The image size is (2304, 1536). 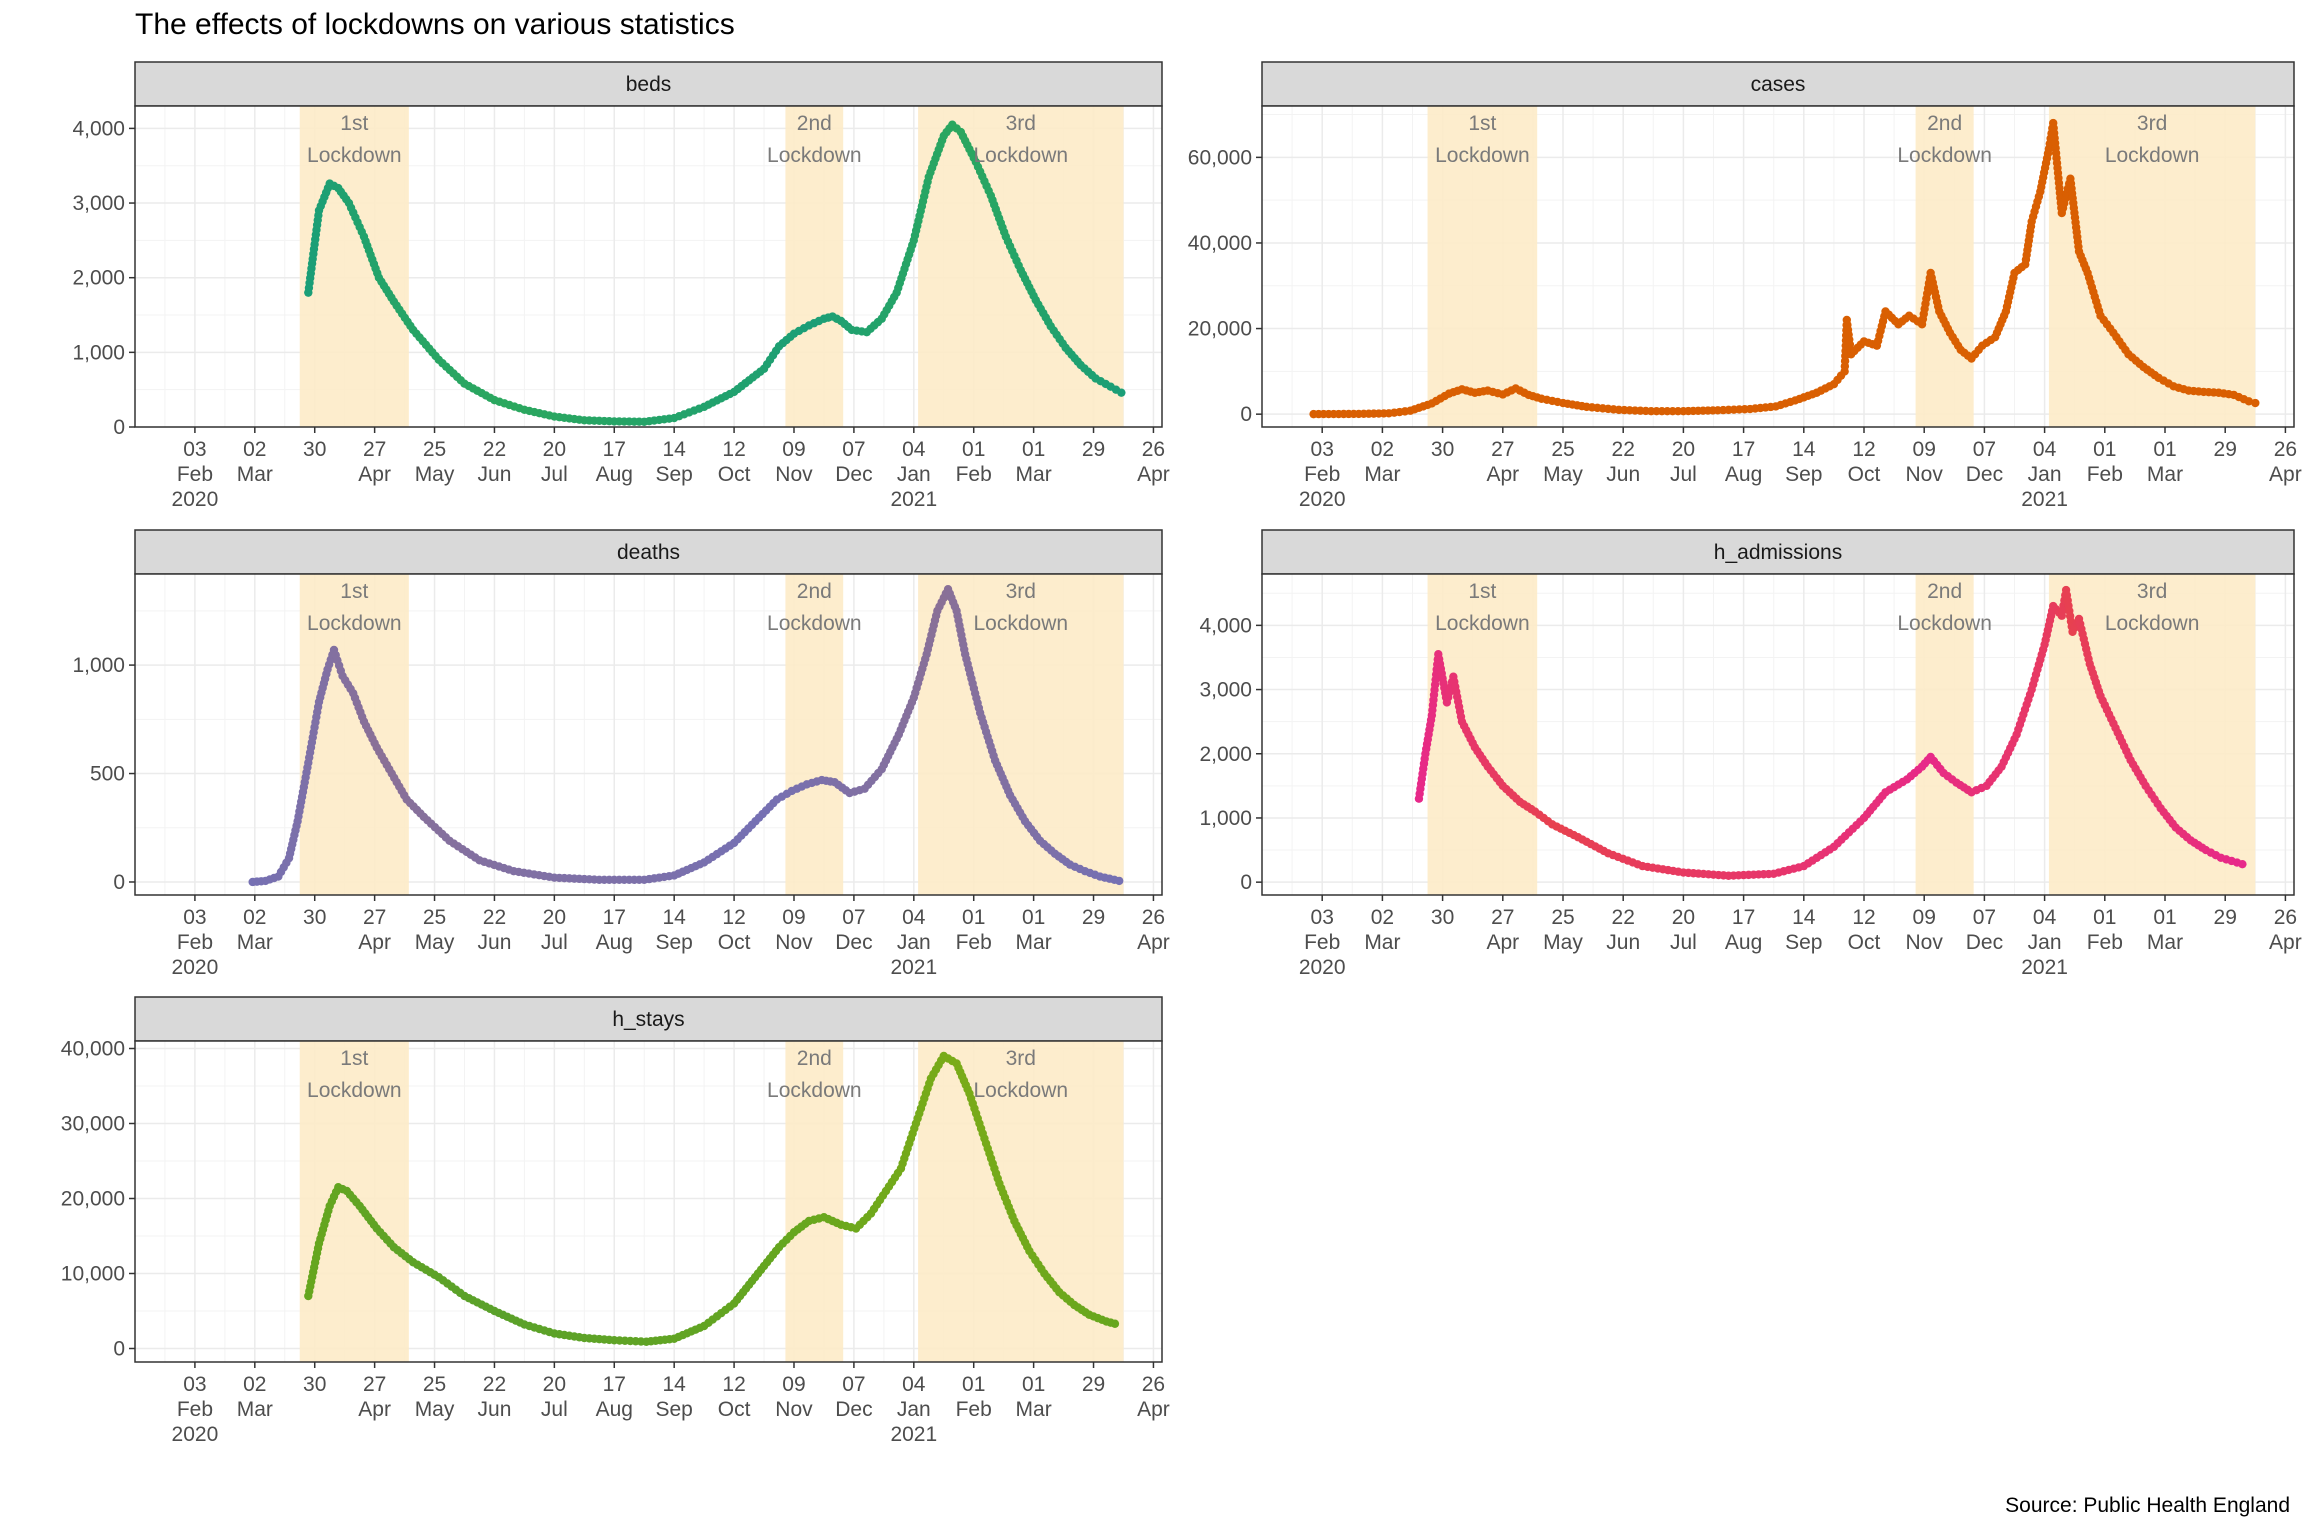 What do you see at coordinates (98, 203) in the screenshot?
I see `y-tick-label: 3,000` at bounding box center [98, 203].